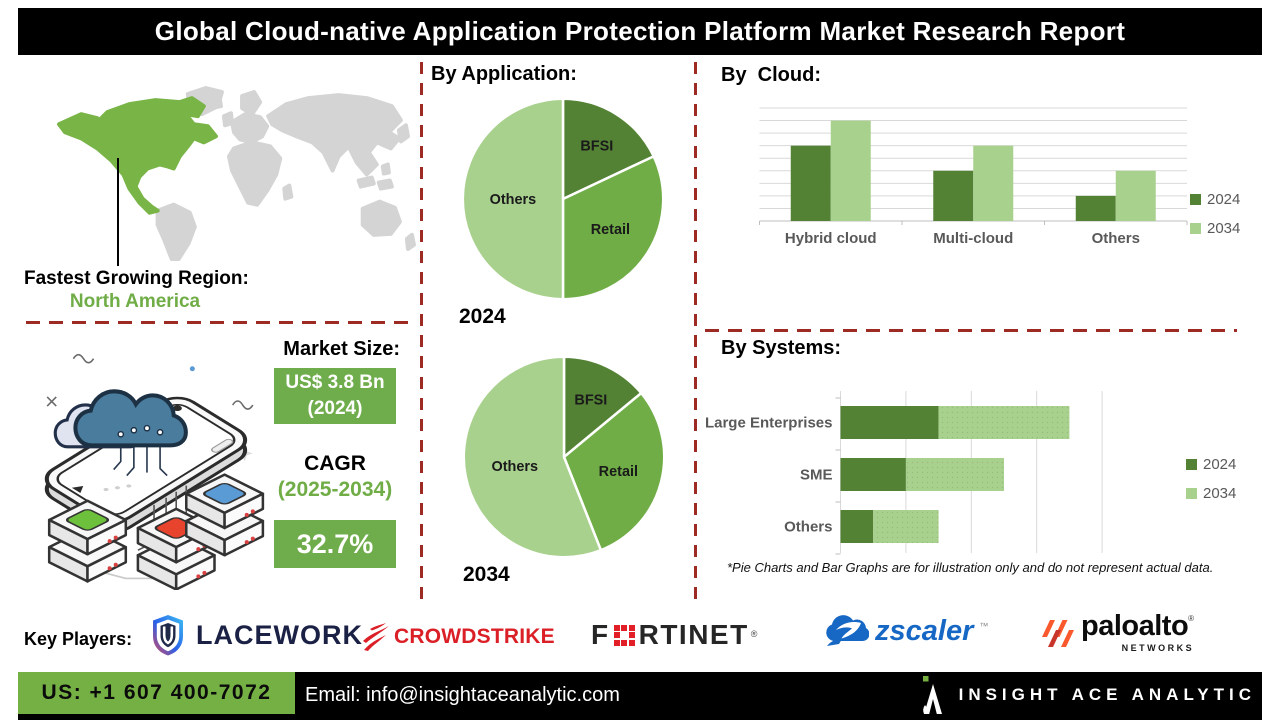 This screenshot has width=1280, height=720. What do you see at coordinates (486, 574) in the screenshot?
I see `pie-year-2034: 2034` at bounding box center [486, 574].